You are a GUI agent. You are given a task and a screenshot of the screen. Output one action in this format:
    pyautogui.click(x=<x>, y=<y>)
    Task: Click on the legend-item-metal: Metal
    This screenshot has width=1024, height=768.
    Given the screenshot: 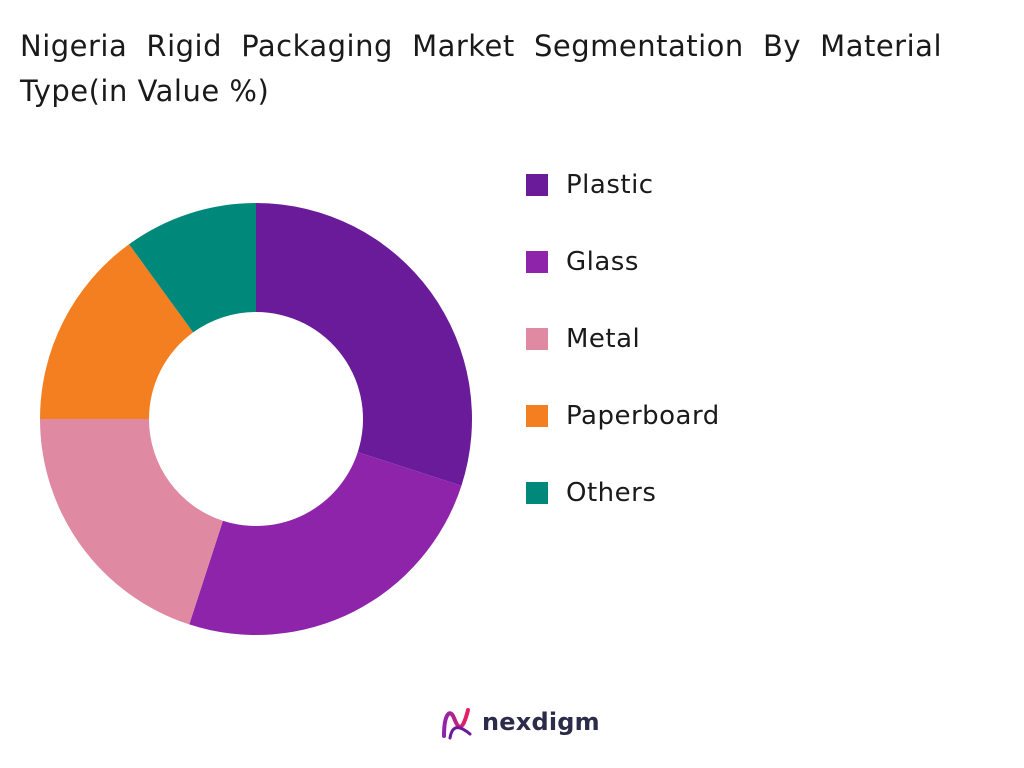 What is the action you would take?
    pyautogui.click(x=623, y=339)
    